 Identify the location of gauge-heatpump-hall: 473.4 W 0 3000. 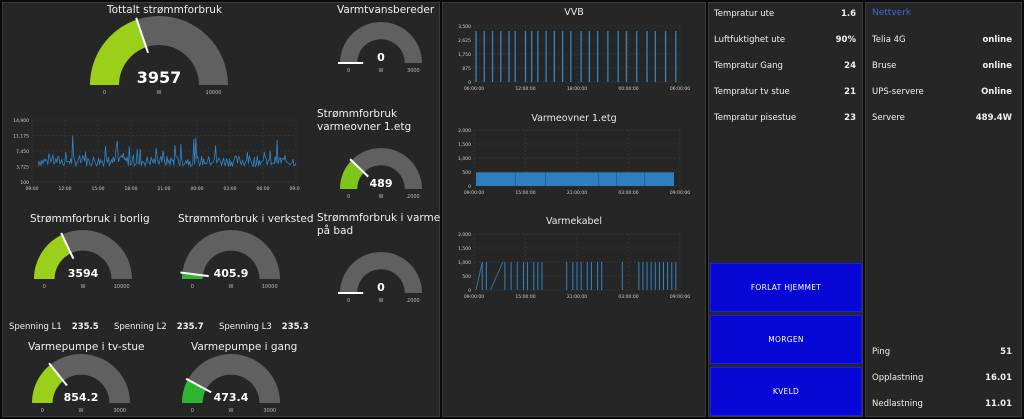
(231, 384).